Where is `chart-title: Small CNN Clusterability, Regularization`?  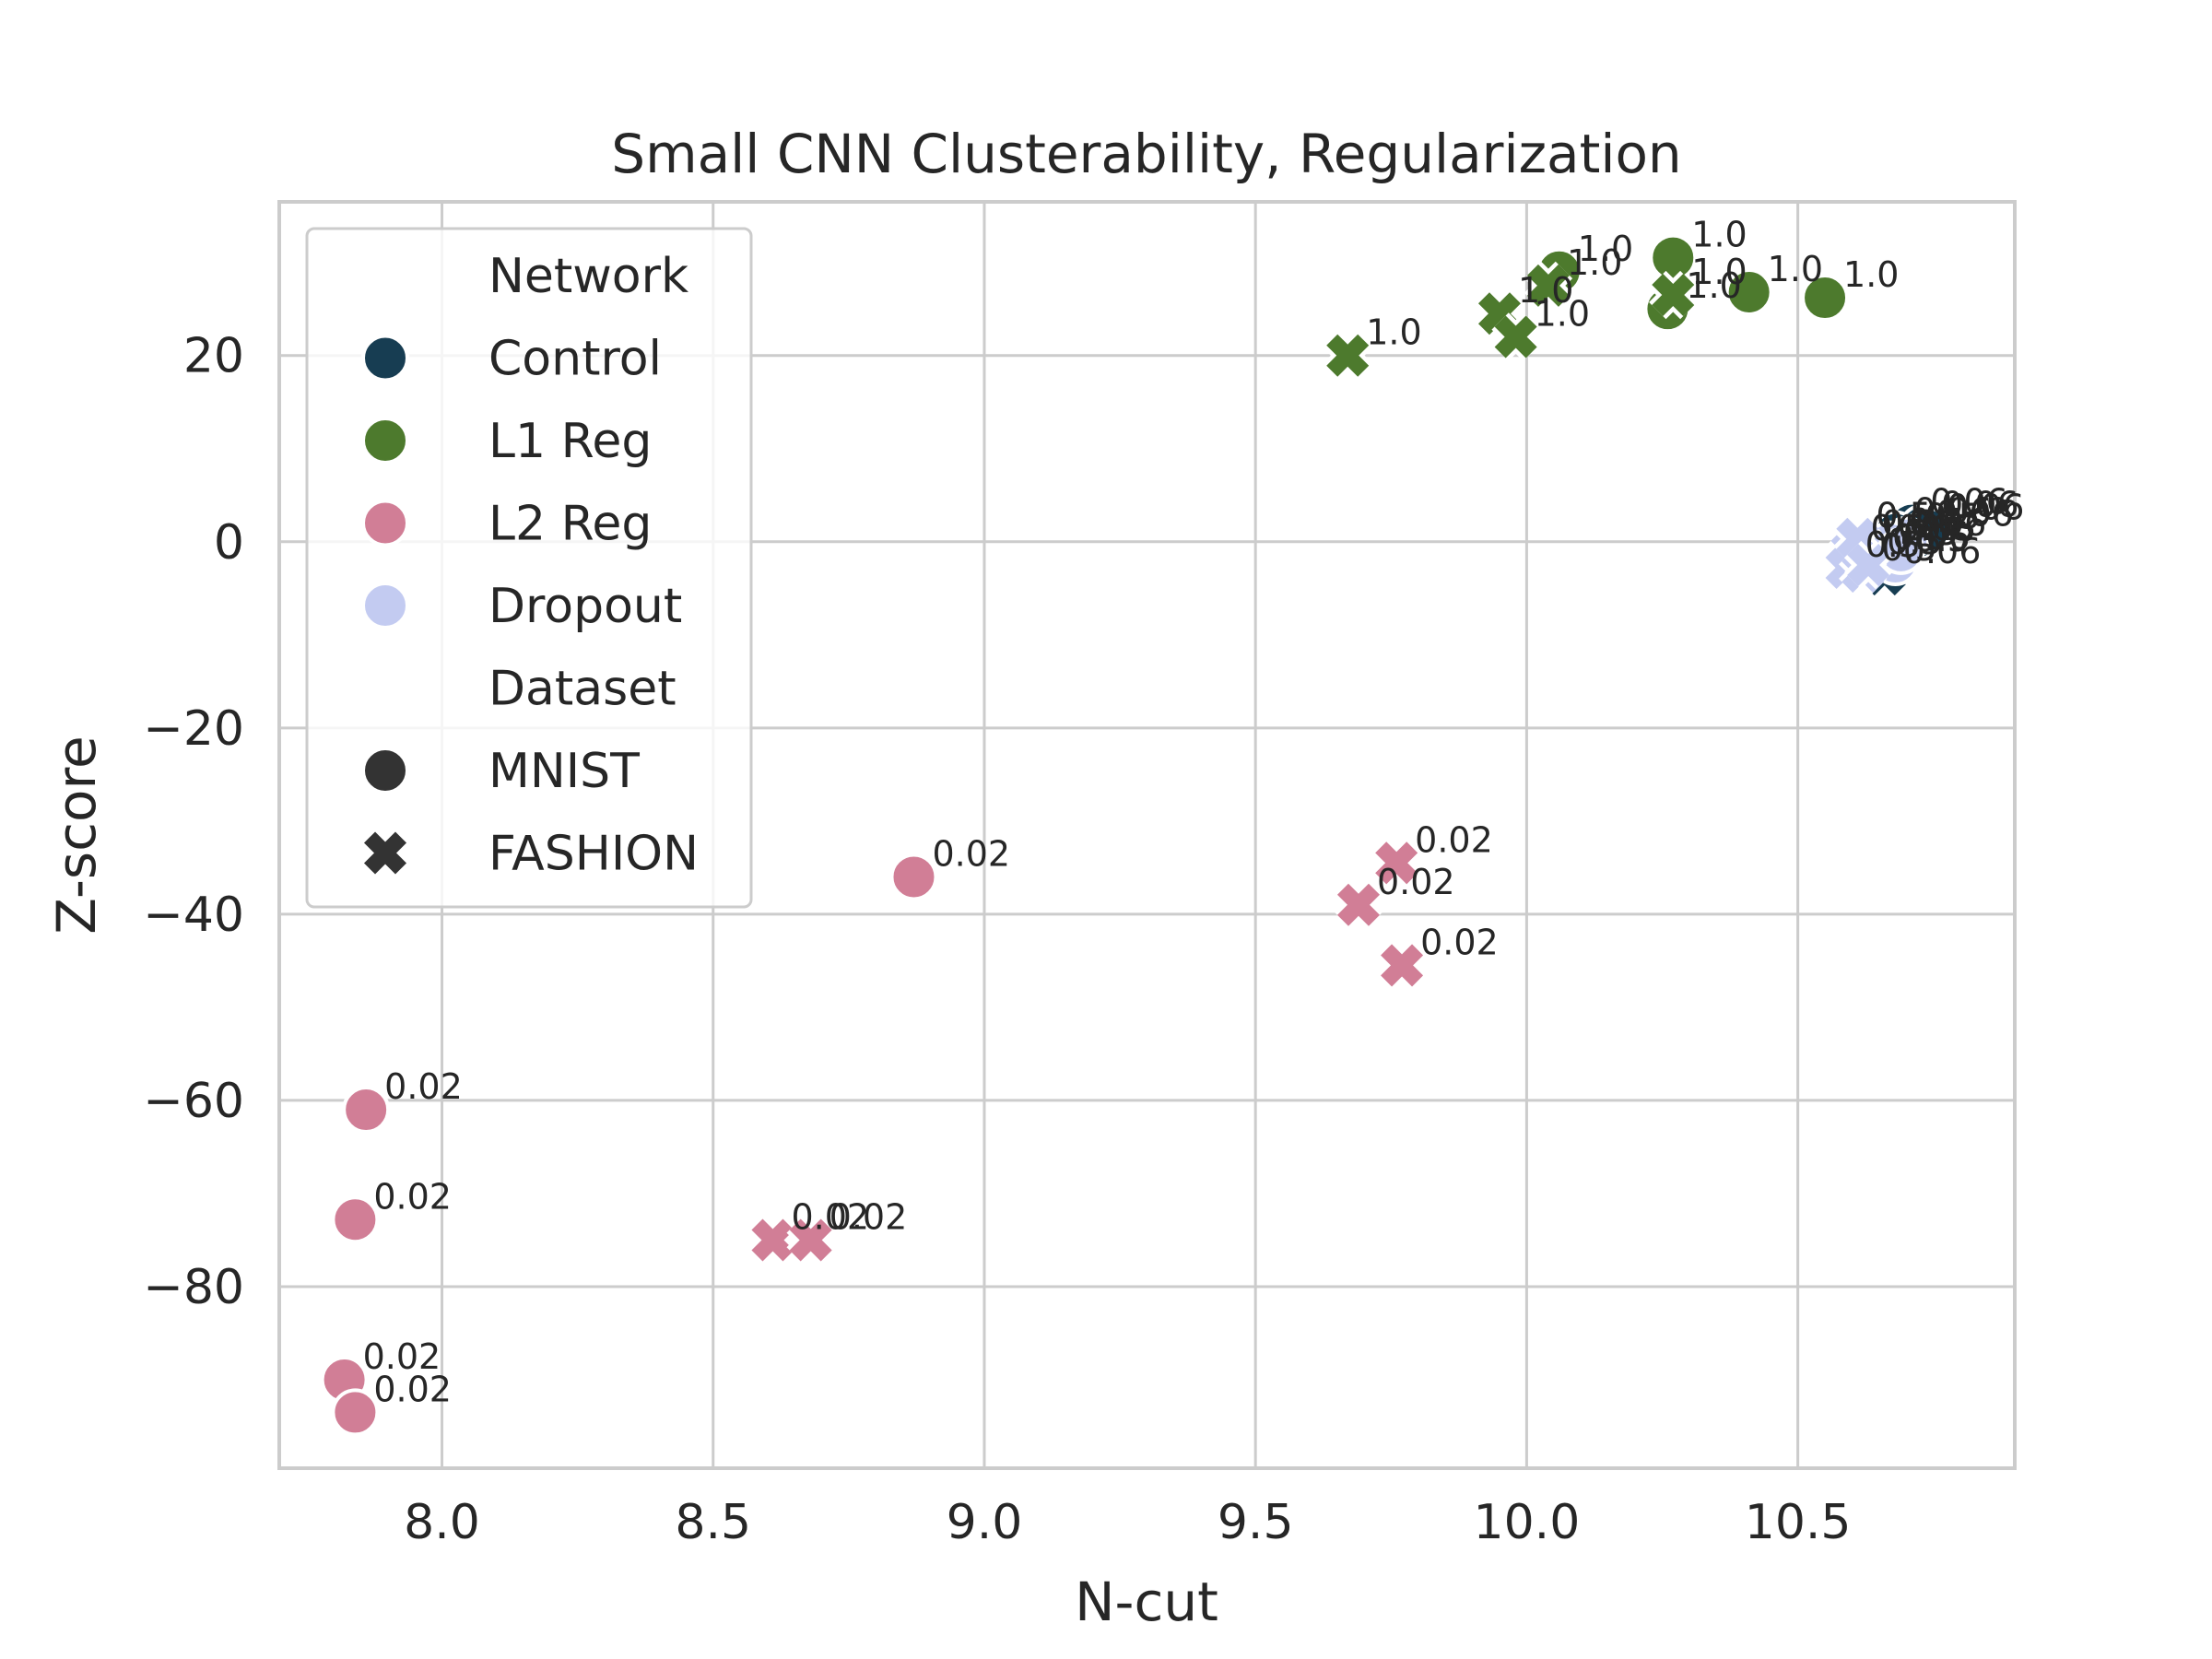 chart-title: Small CNN Clusterability, Regularization is located at coordinates (1146, 154).